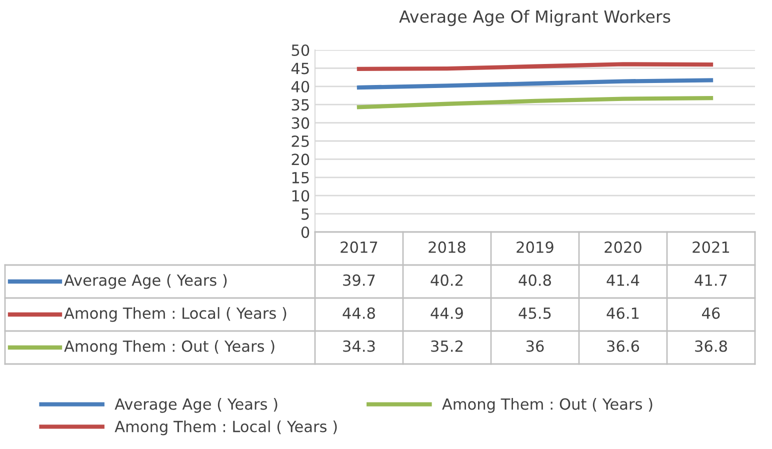  What do you see at coordinates (446, 346) in the screenshot?
I see `data-label: 35.2` at bounding box center [446, 346].